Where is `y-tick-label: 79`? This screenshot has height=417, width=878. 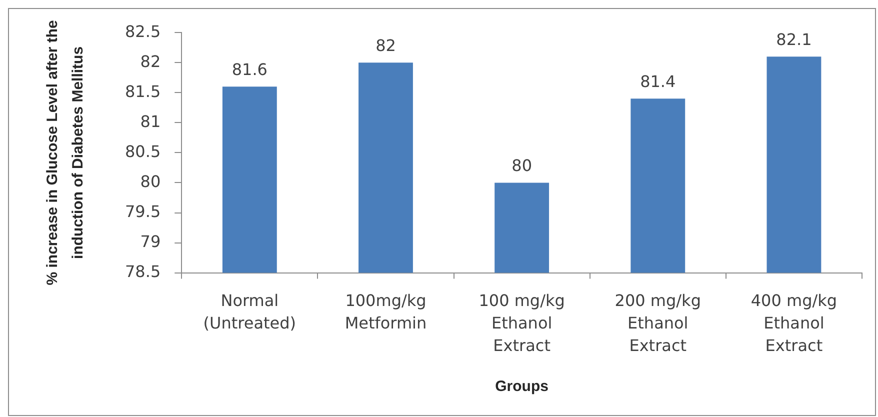
y-tick-label: 79 is located at coordinates (150, 241).